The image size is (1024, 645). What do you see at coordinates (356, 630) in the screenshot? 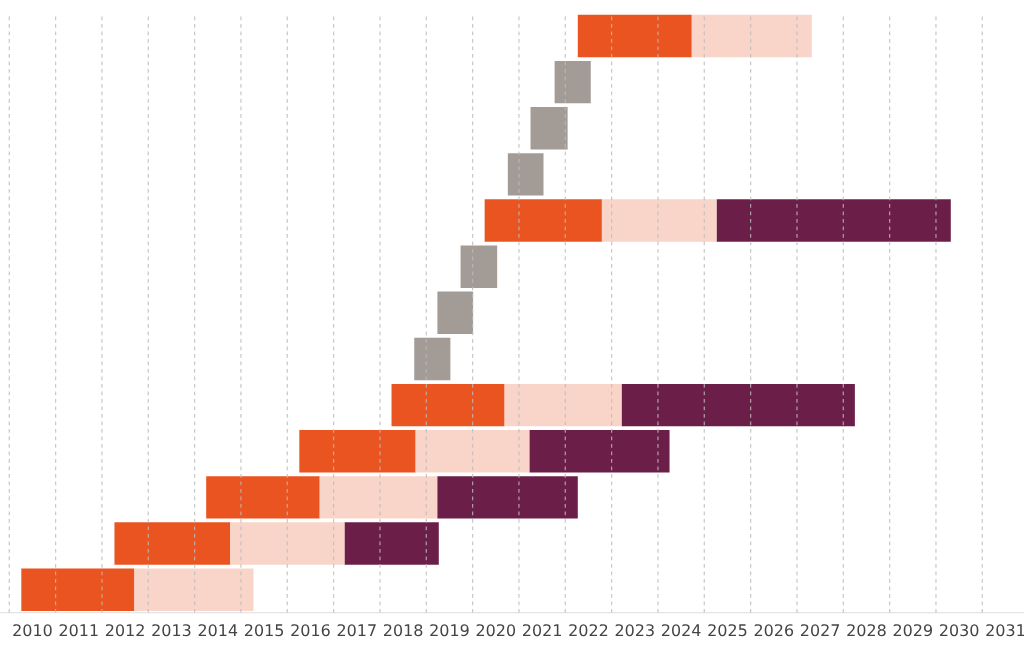
I see `x-tick-label: 2017` at bounding box center [356, 630].